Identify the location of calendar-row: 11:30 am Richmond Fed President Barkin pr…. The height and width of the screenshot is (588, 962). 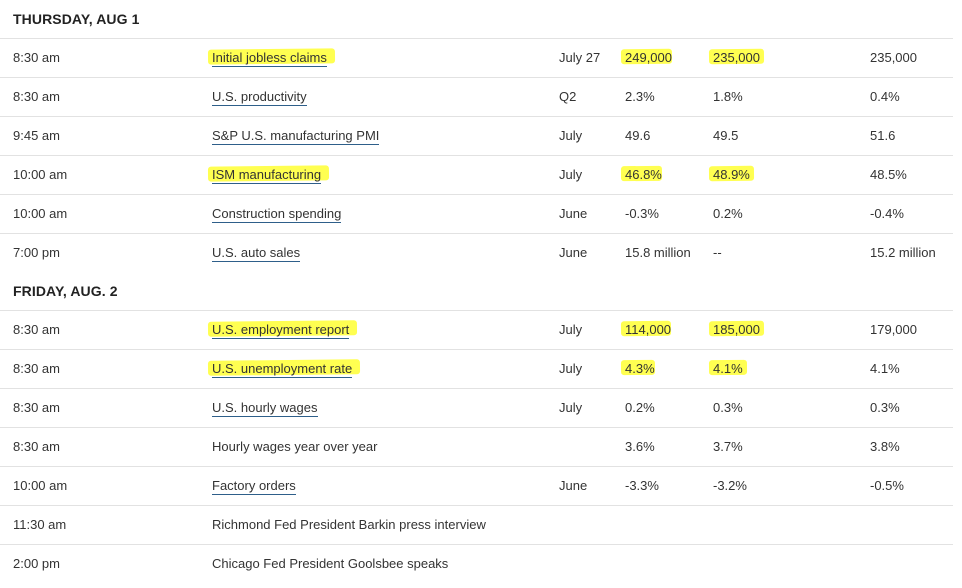
(476, 524).